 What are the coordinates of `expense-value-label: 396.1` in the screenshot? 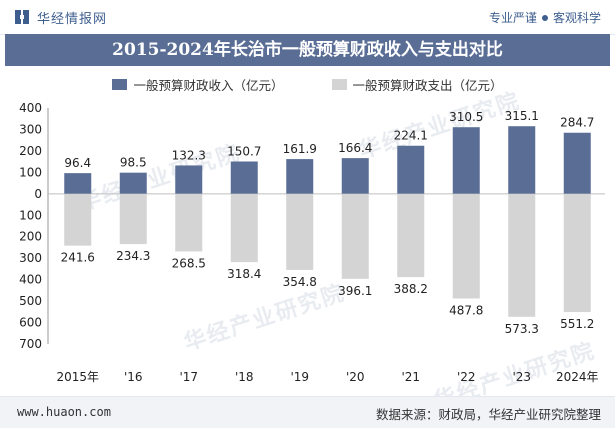 It's located at (355, 291).